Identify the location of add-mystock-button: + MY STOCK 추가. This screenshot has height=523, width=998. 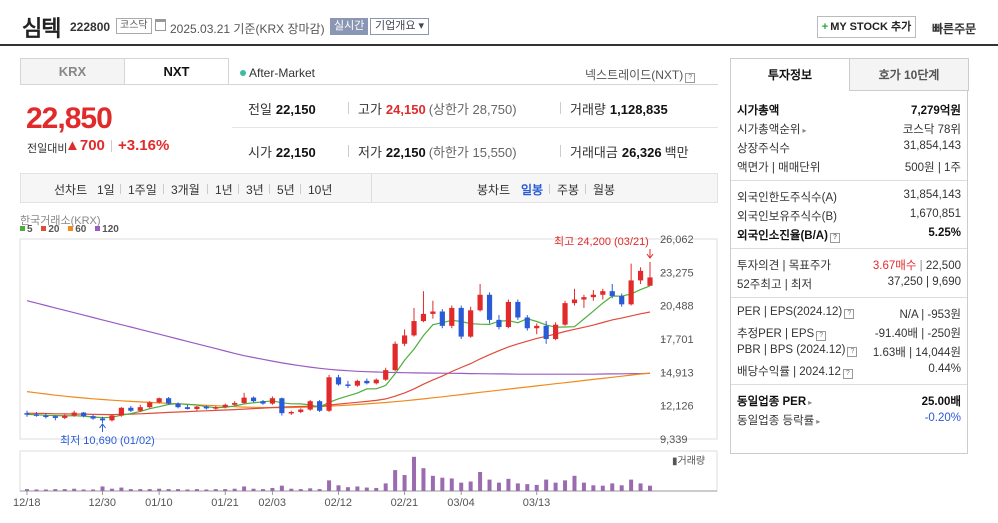
(866, 27).